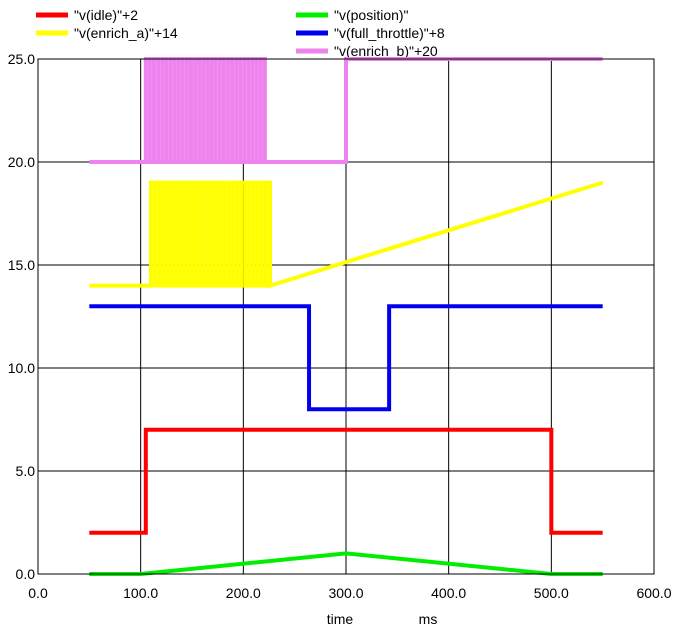 The width and height of the screenshot is (678, 634). What do you see at coordinates (140, 593) in the screenshot?
I see `x-tick-label: 100.0` at bounding box center [140, 593].